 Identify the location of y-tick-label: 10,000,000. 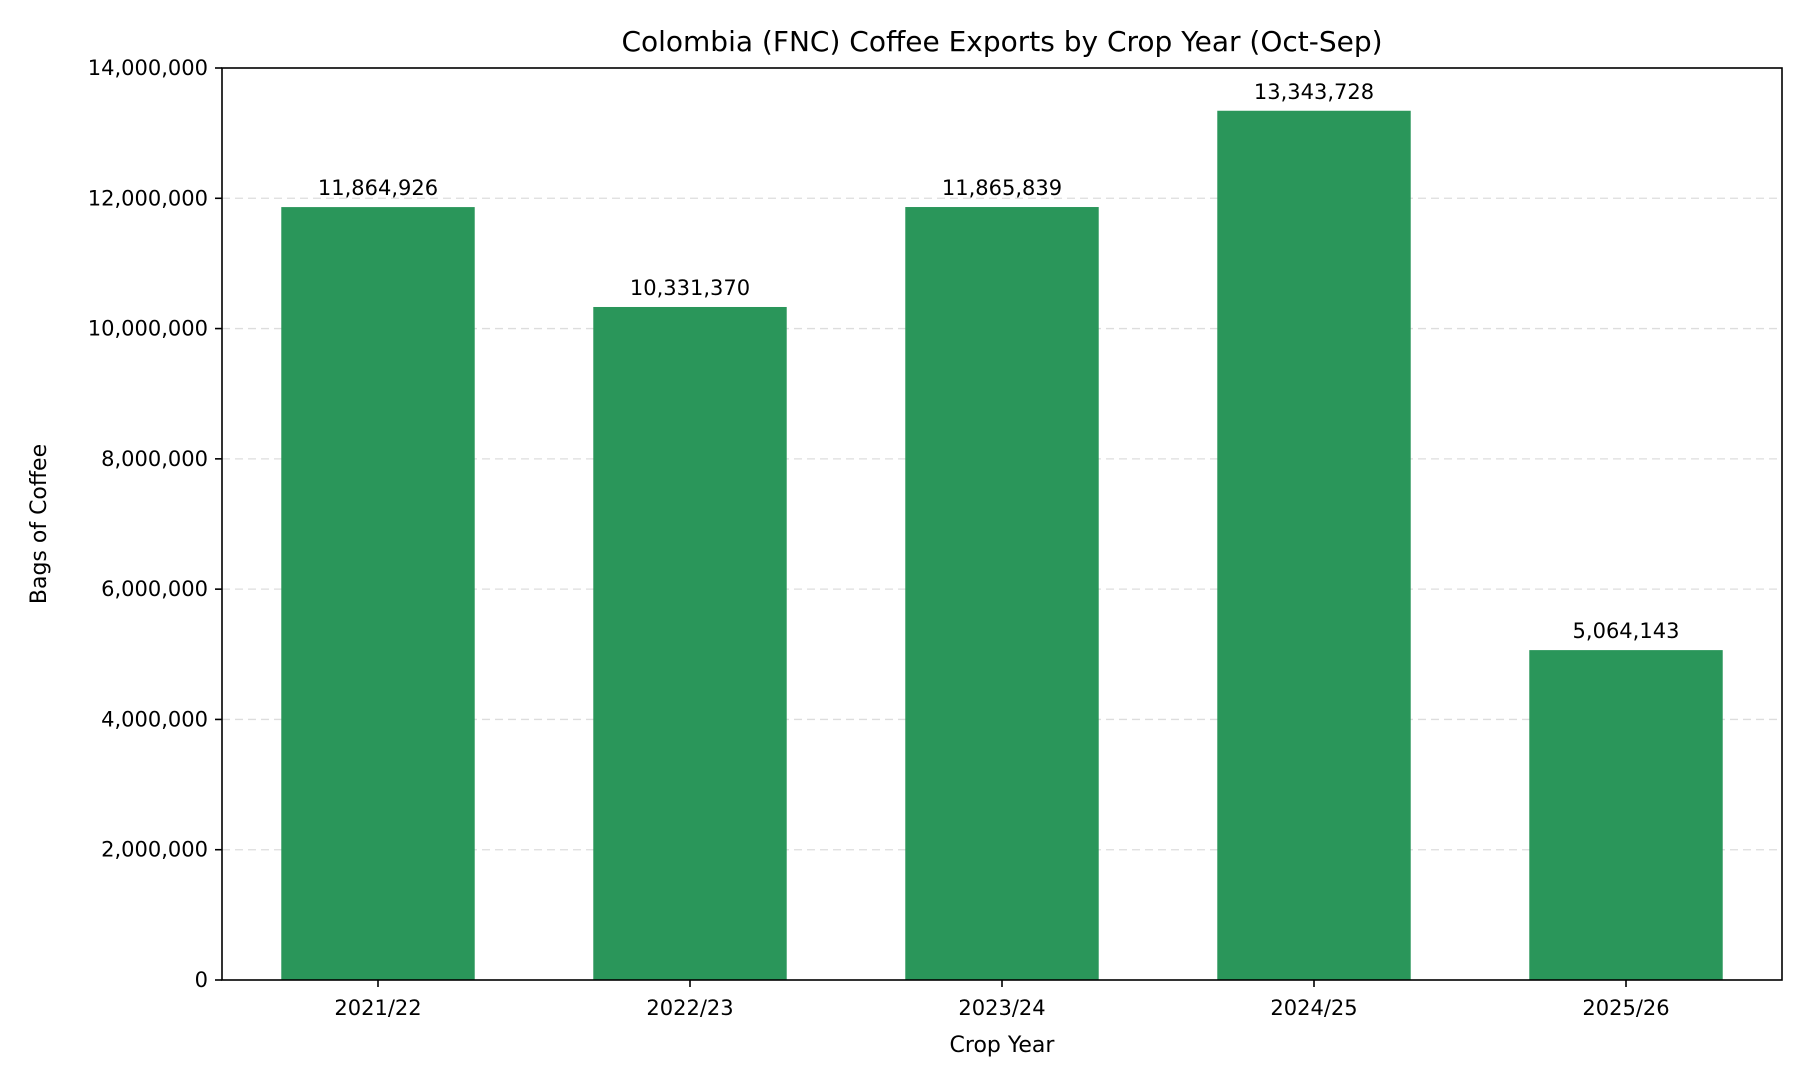
(148, 329).